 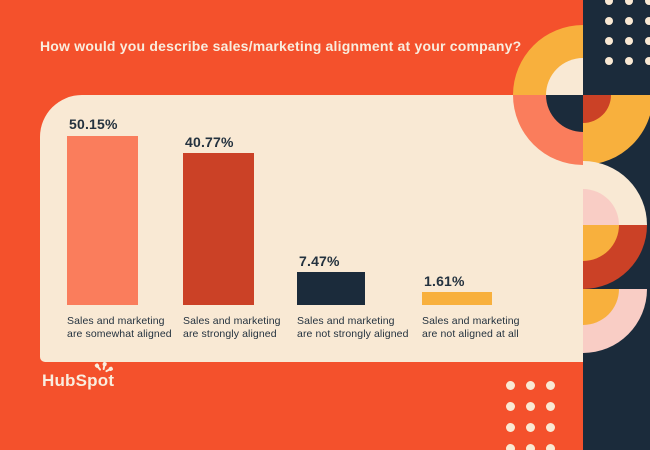 I want to click on logo-text-pre: HubSp, so click(x=70, y=380).